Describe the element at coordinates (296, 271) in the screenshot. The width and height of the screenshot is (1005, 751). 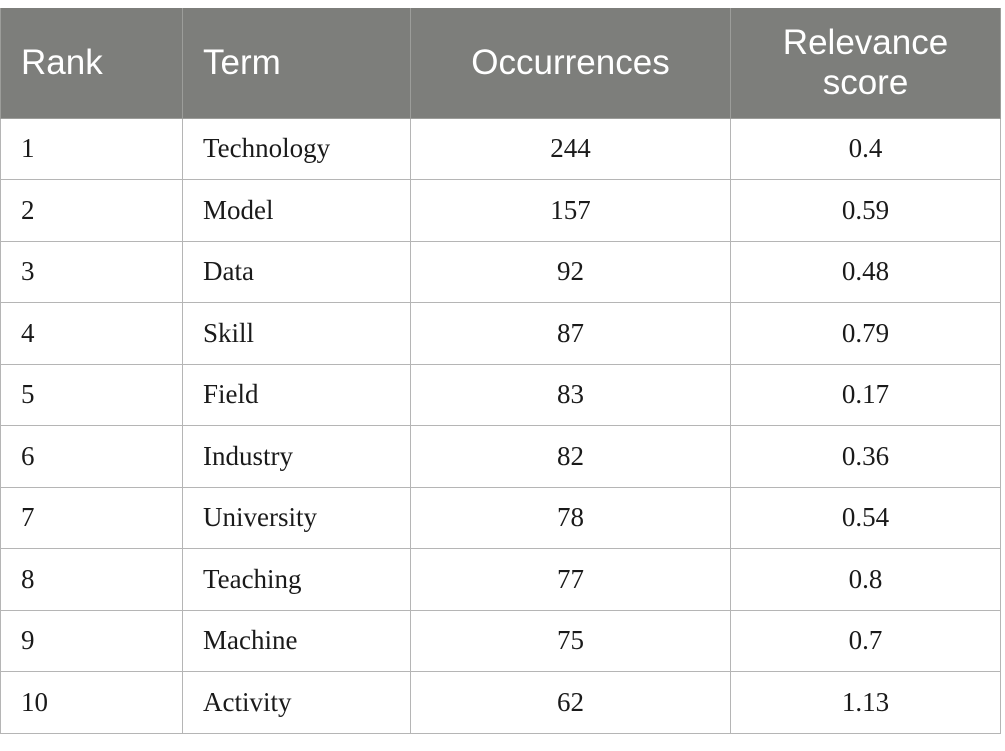
I see `cell-term: Data` at that location.